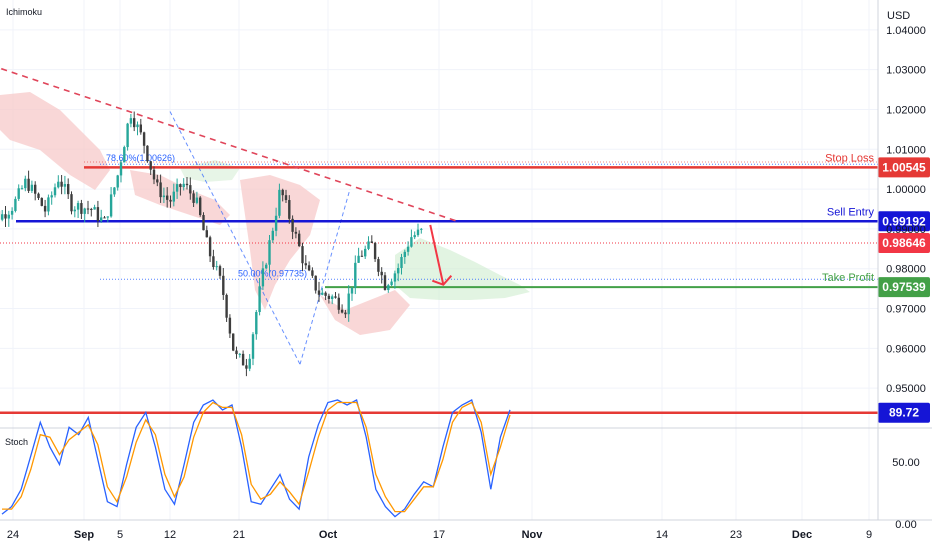  I want to click on price-tick-label: 1.02000, so click(906, 110).